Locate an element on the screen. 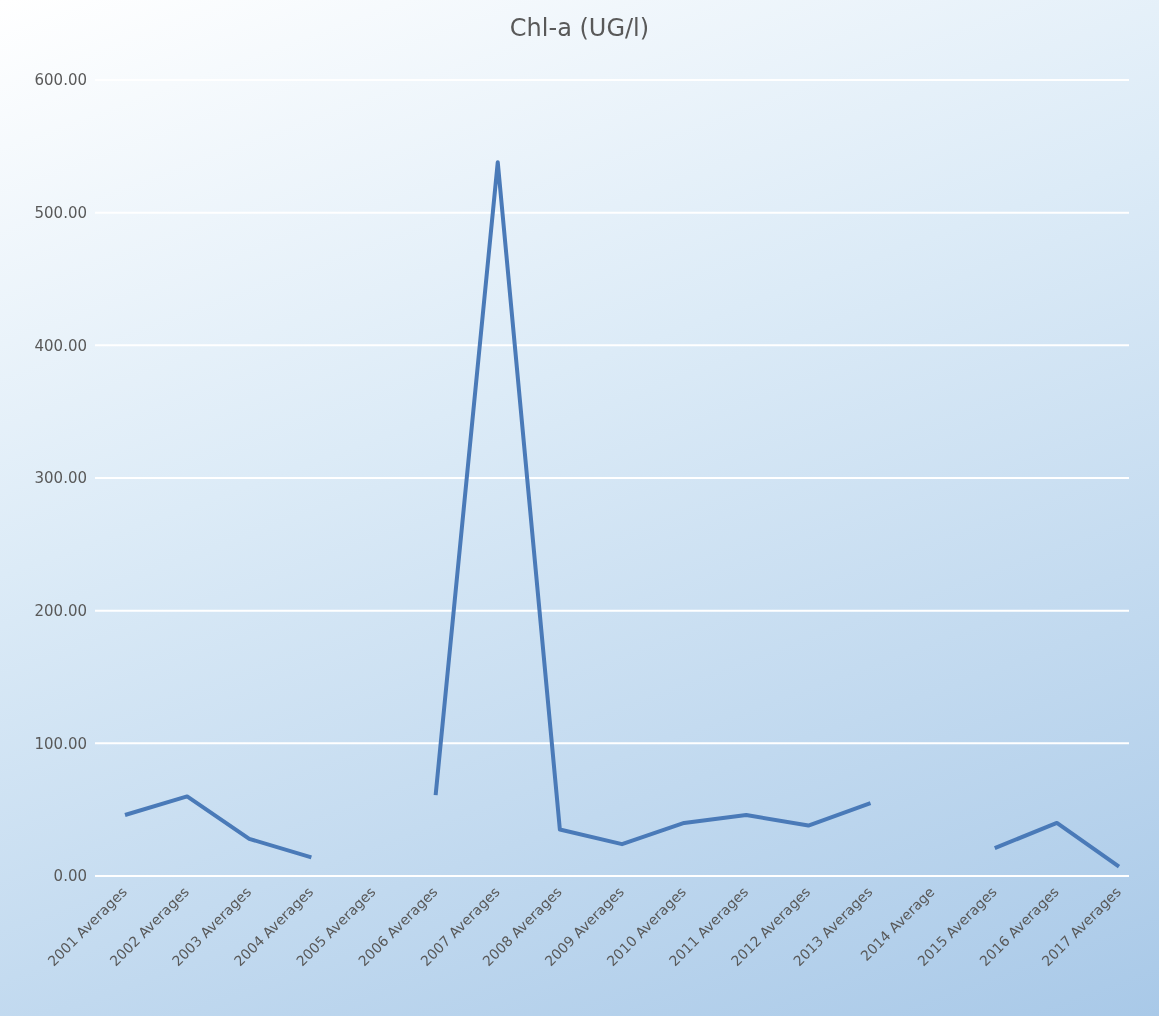 Image resolution: width=1159 pixels, height=1016 pixels. y-tick-label: 300.00 is located at coordinates (60, 478).